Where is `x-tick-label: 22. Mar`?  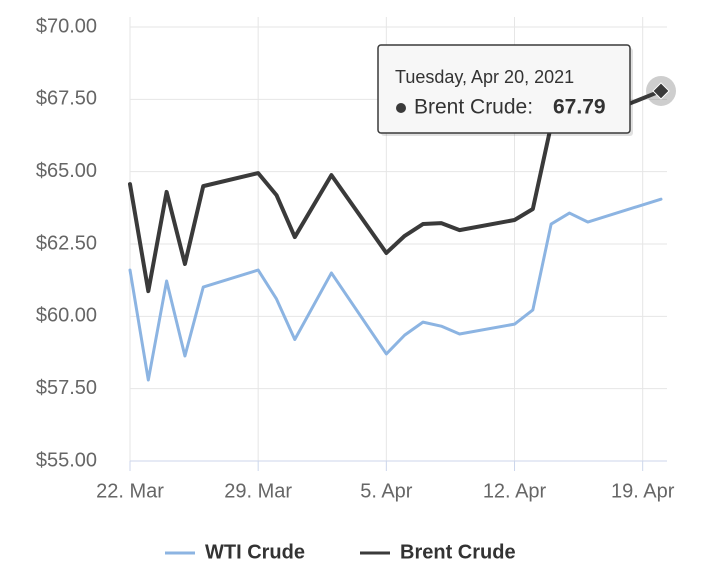
x-tick-label: 22. Mar is located at coordinates (130, 491).